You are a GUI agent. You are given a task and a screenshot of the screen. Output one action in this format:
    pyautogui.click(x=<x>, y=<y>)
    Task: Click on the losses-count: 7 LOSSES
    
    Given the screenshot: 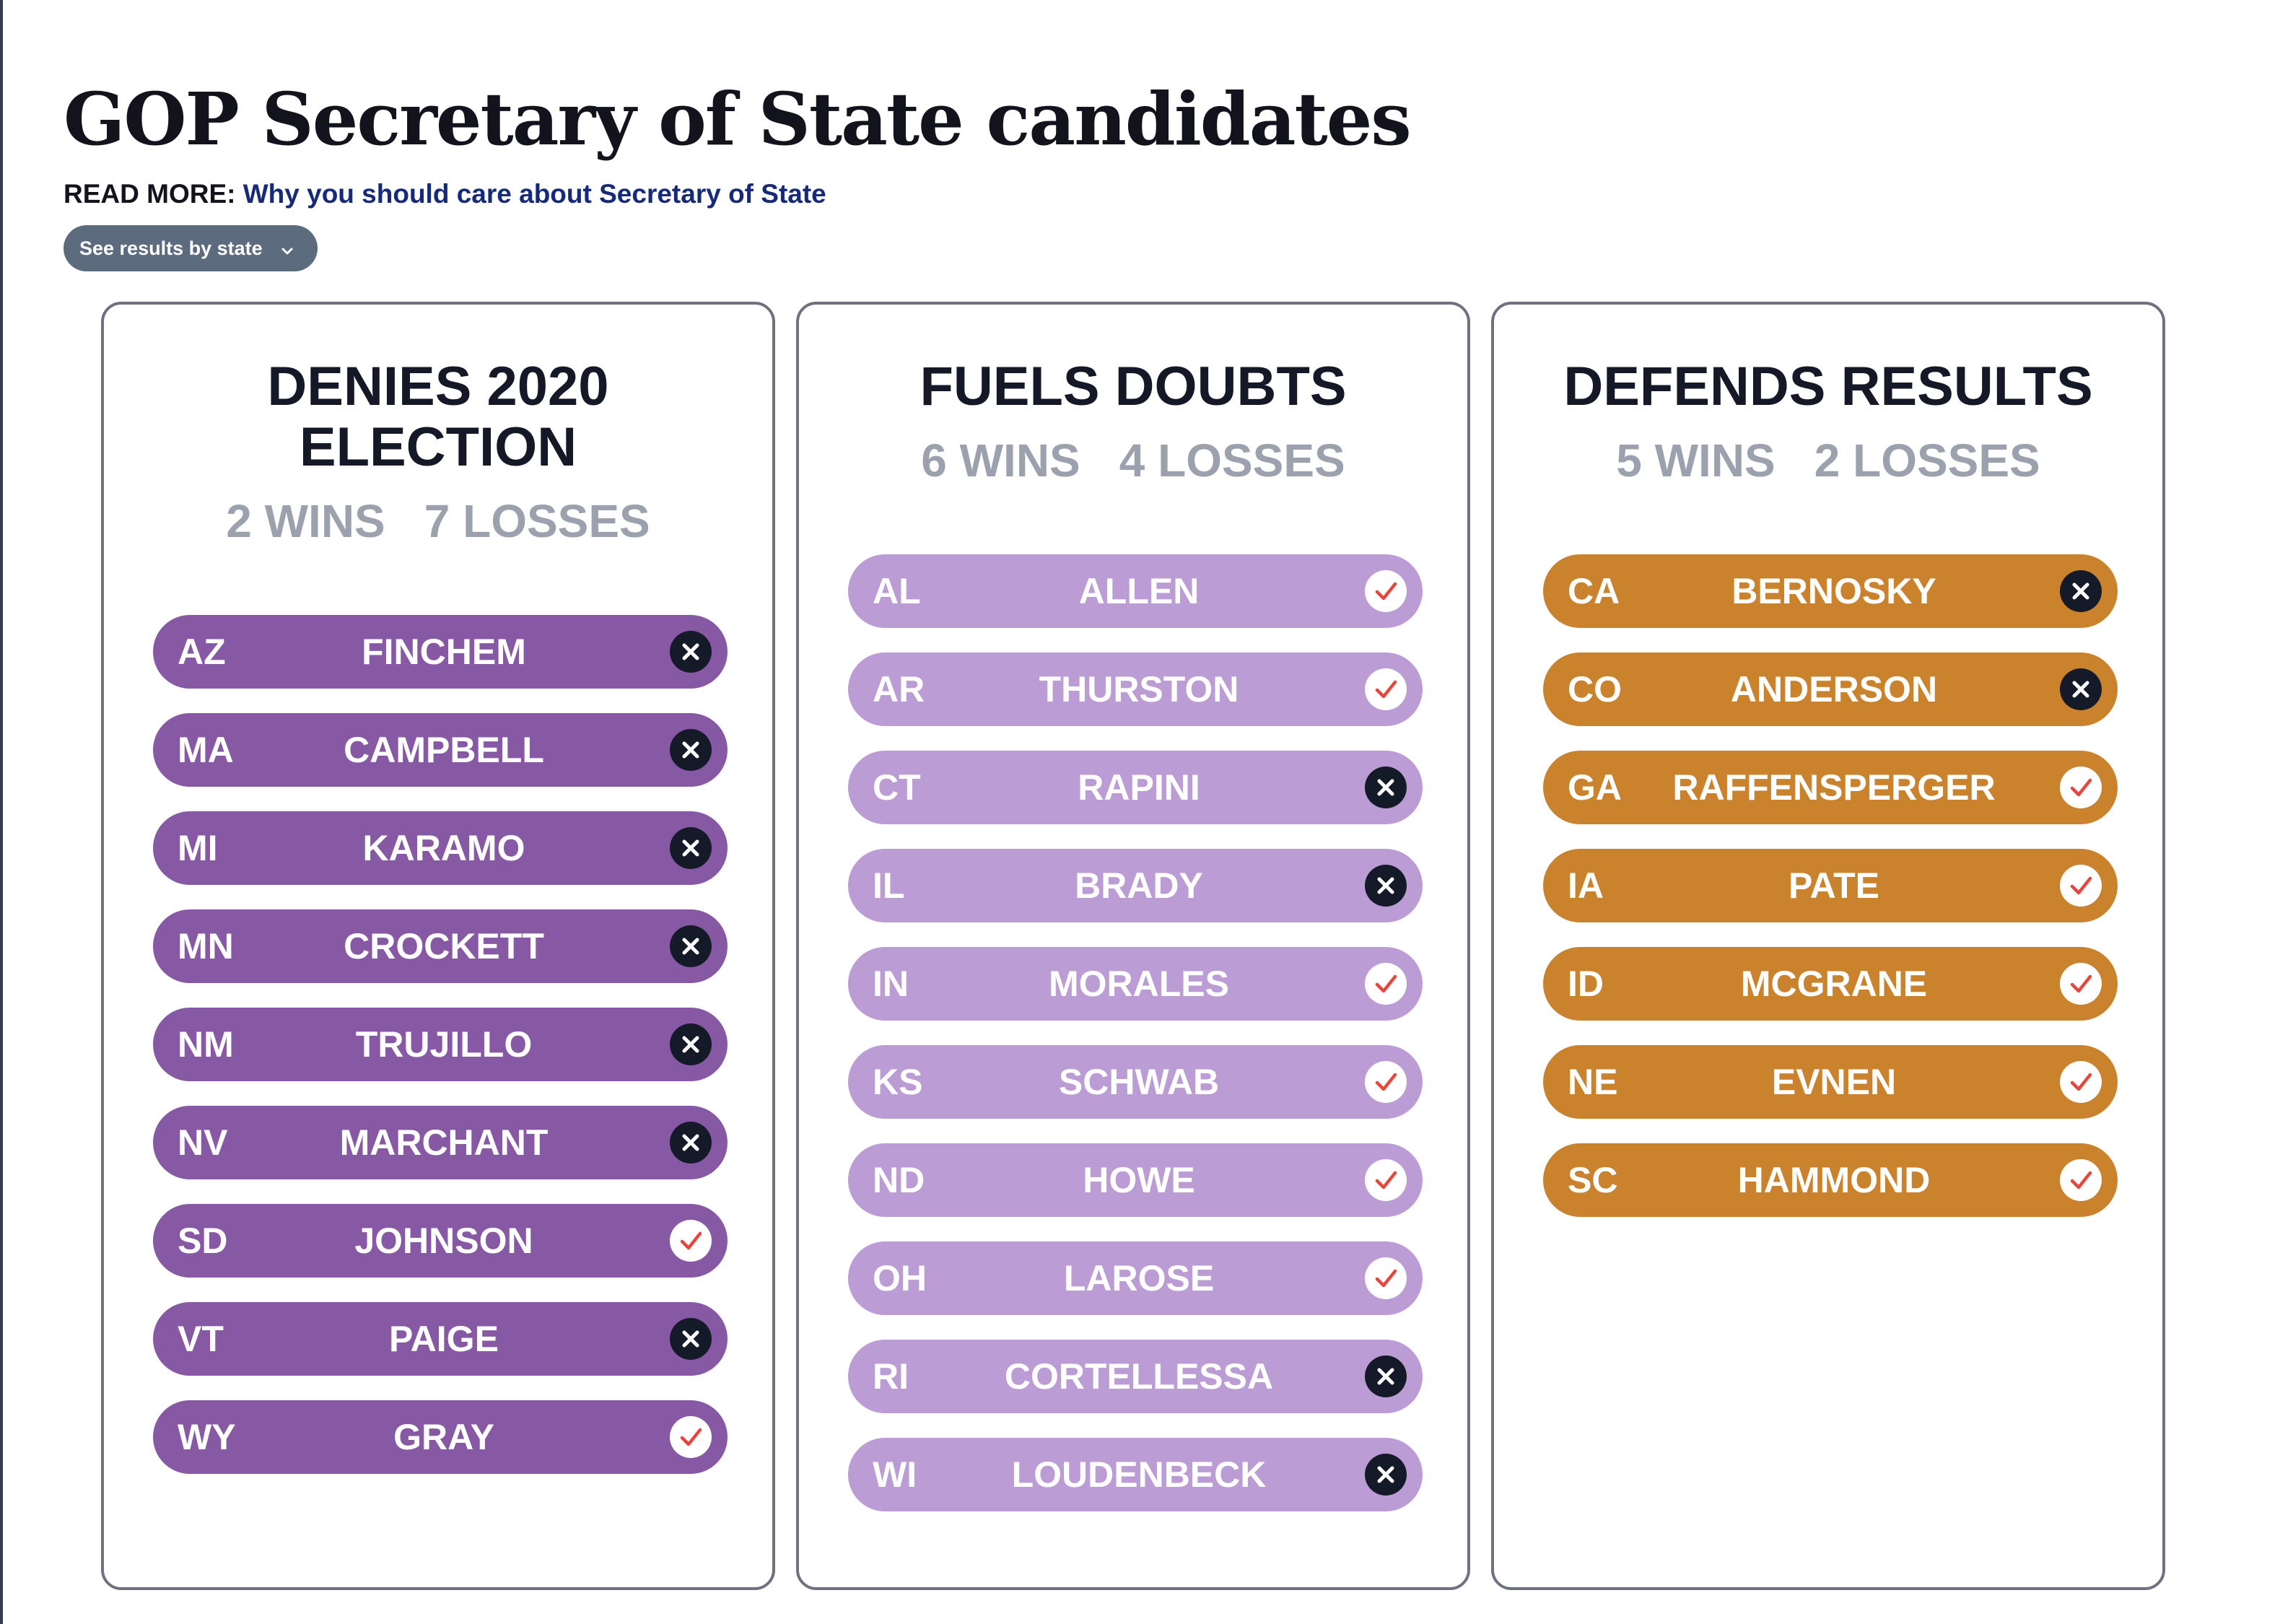 What is the action you would take?
    pyautogui.click(x=537, y=521)
    